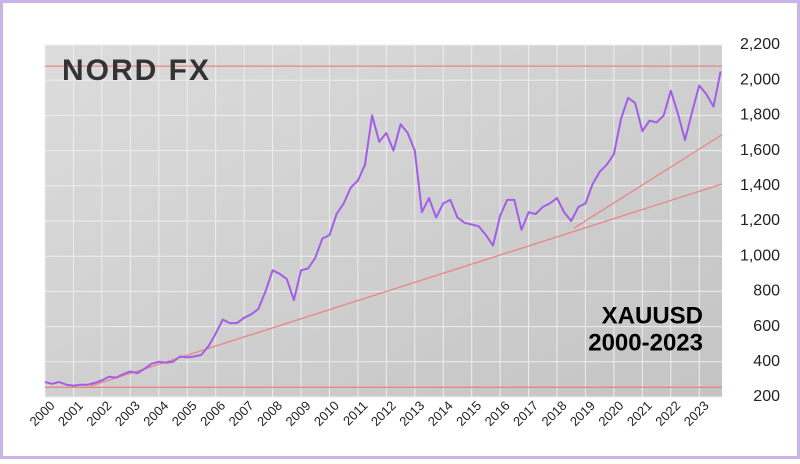 The width and height of the screenshot is (800, 464). What do you see at coordinates (648, 181) in the screenshot?
I see `trend-line` at bounding box center [648, 181].